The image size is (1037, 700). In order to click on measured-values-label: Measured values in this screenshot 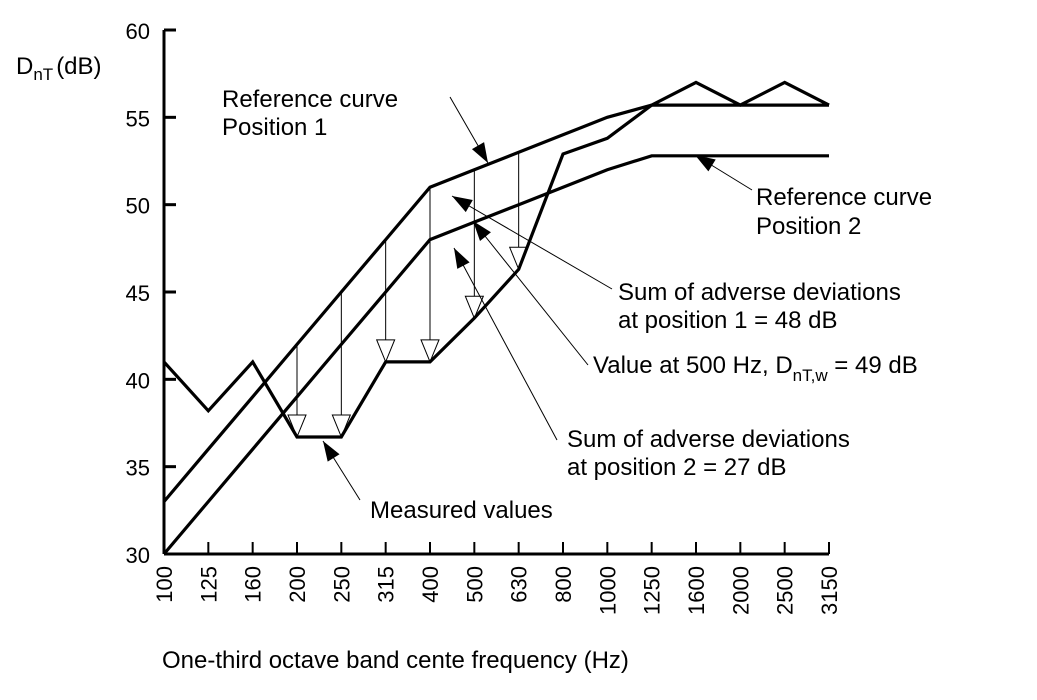, I will do `click(461, 510)`.